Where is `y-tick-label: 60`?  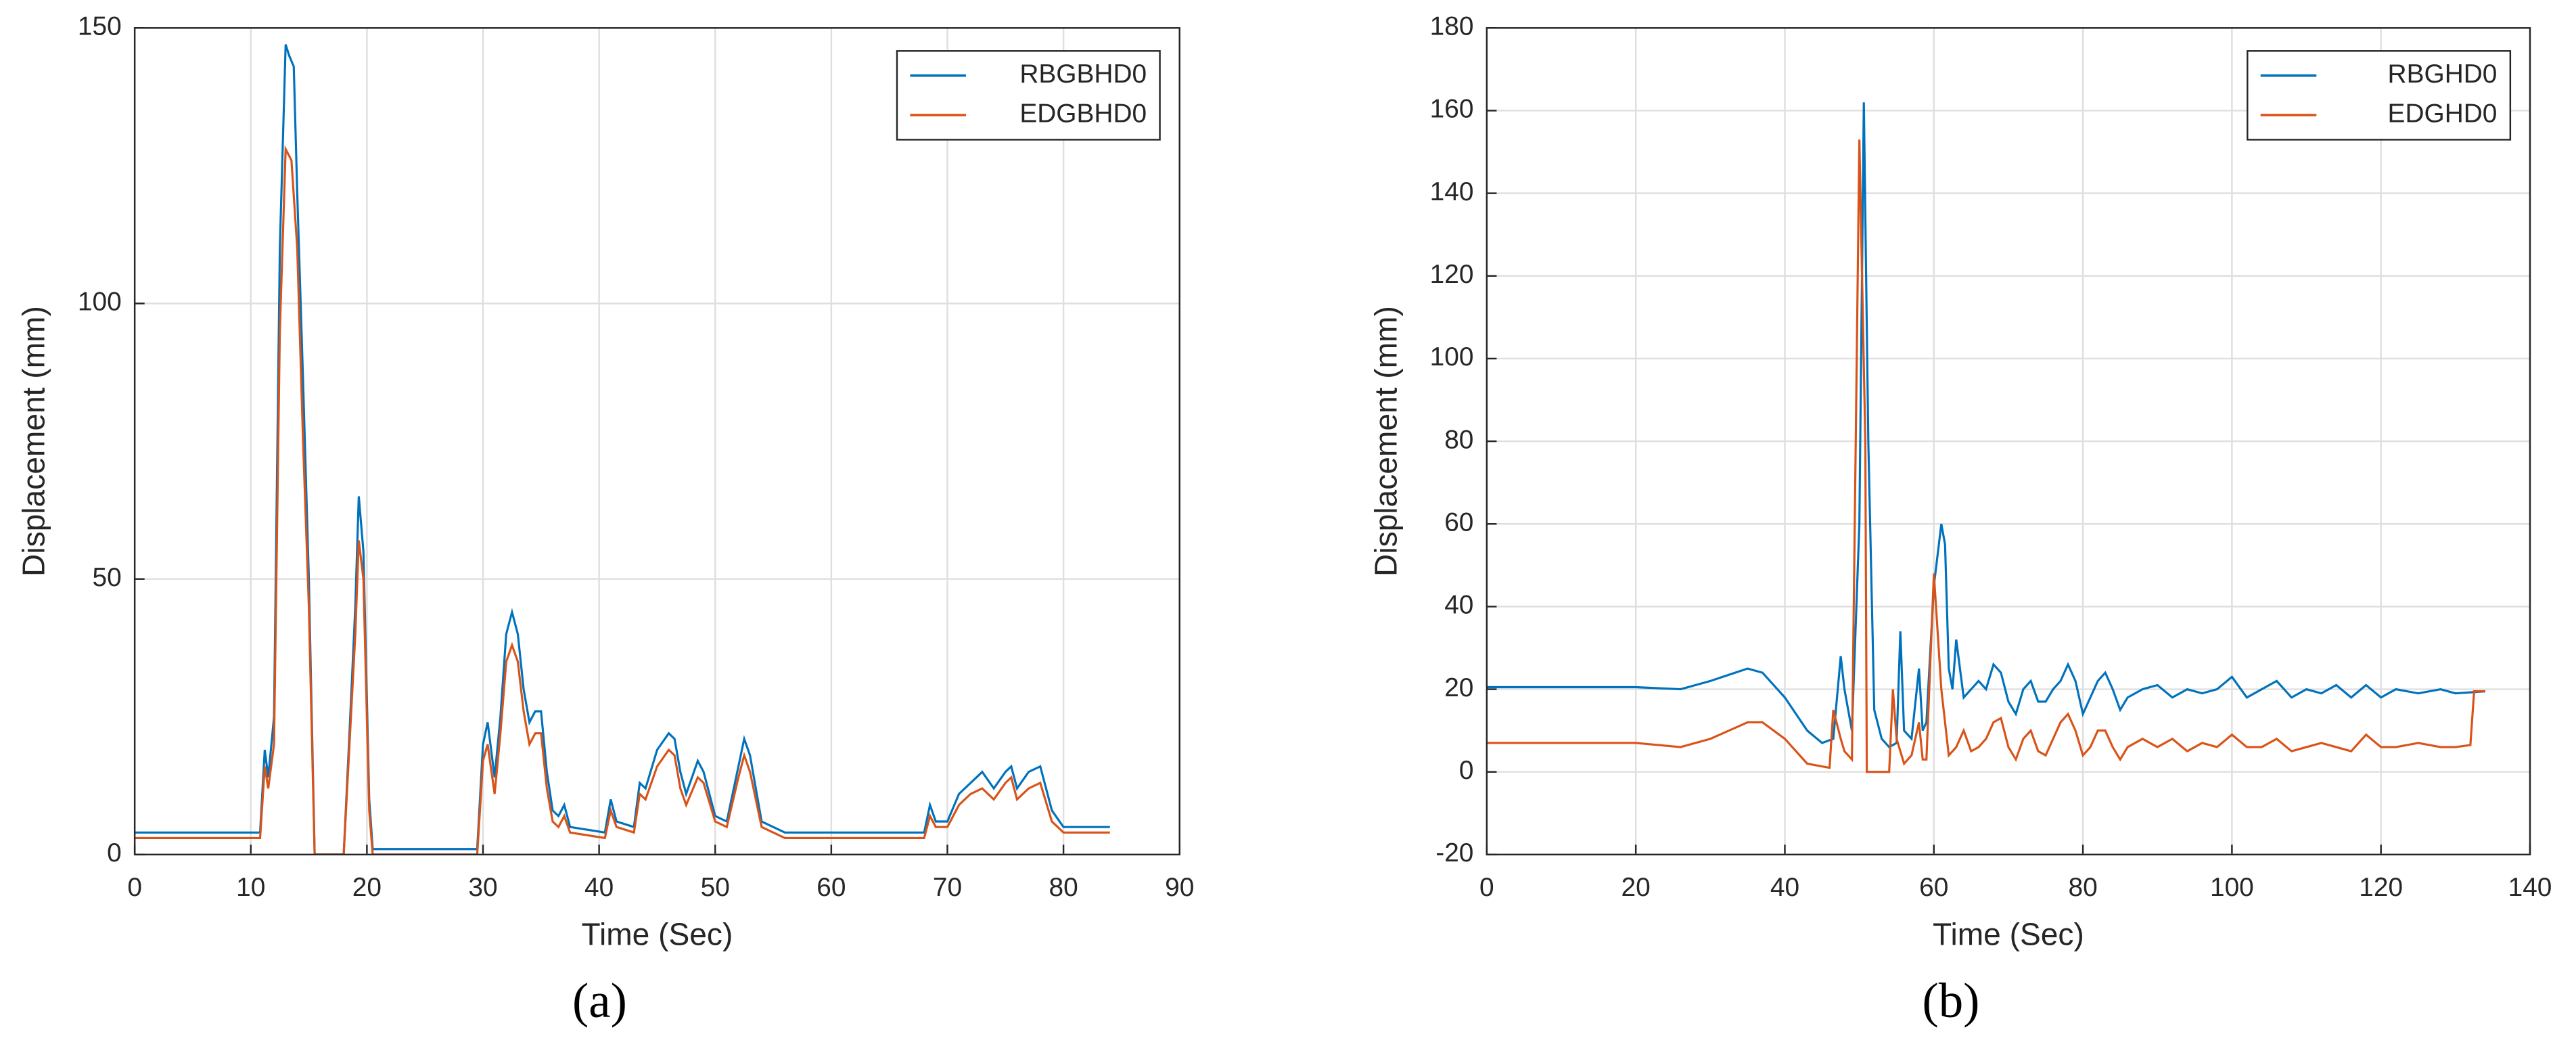
y-tick-label: 60 is located at coordinates (1458, 522).